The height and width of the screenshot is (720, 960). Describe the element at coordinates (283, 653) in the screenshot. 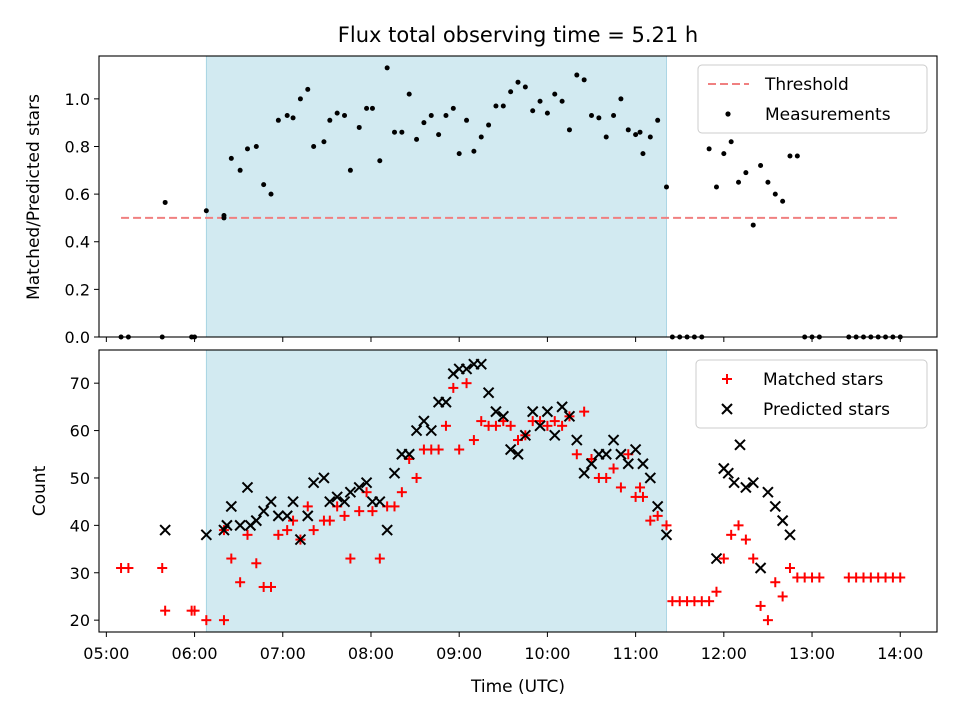

I see `x-tick-label: 07:00` at that location.